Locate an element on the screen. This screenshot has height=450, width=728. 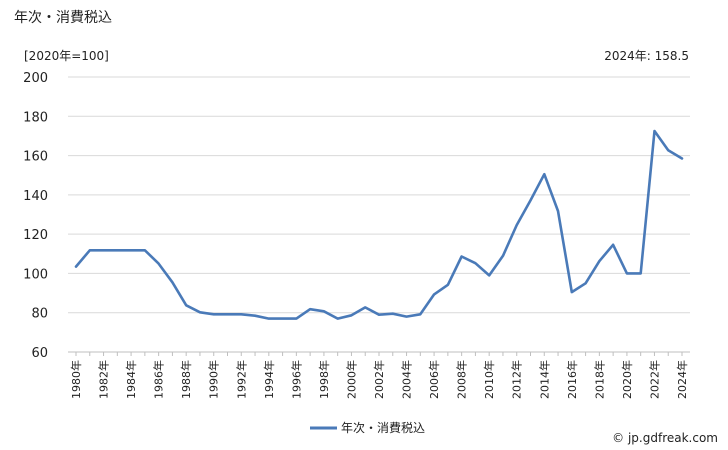
y-tick-label: 200 is located at coordinates (35, 78).